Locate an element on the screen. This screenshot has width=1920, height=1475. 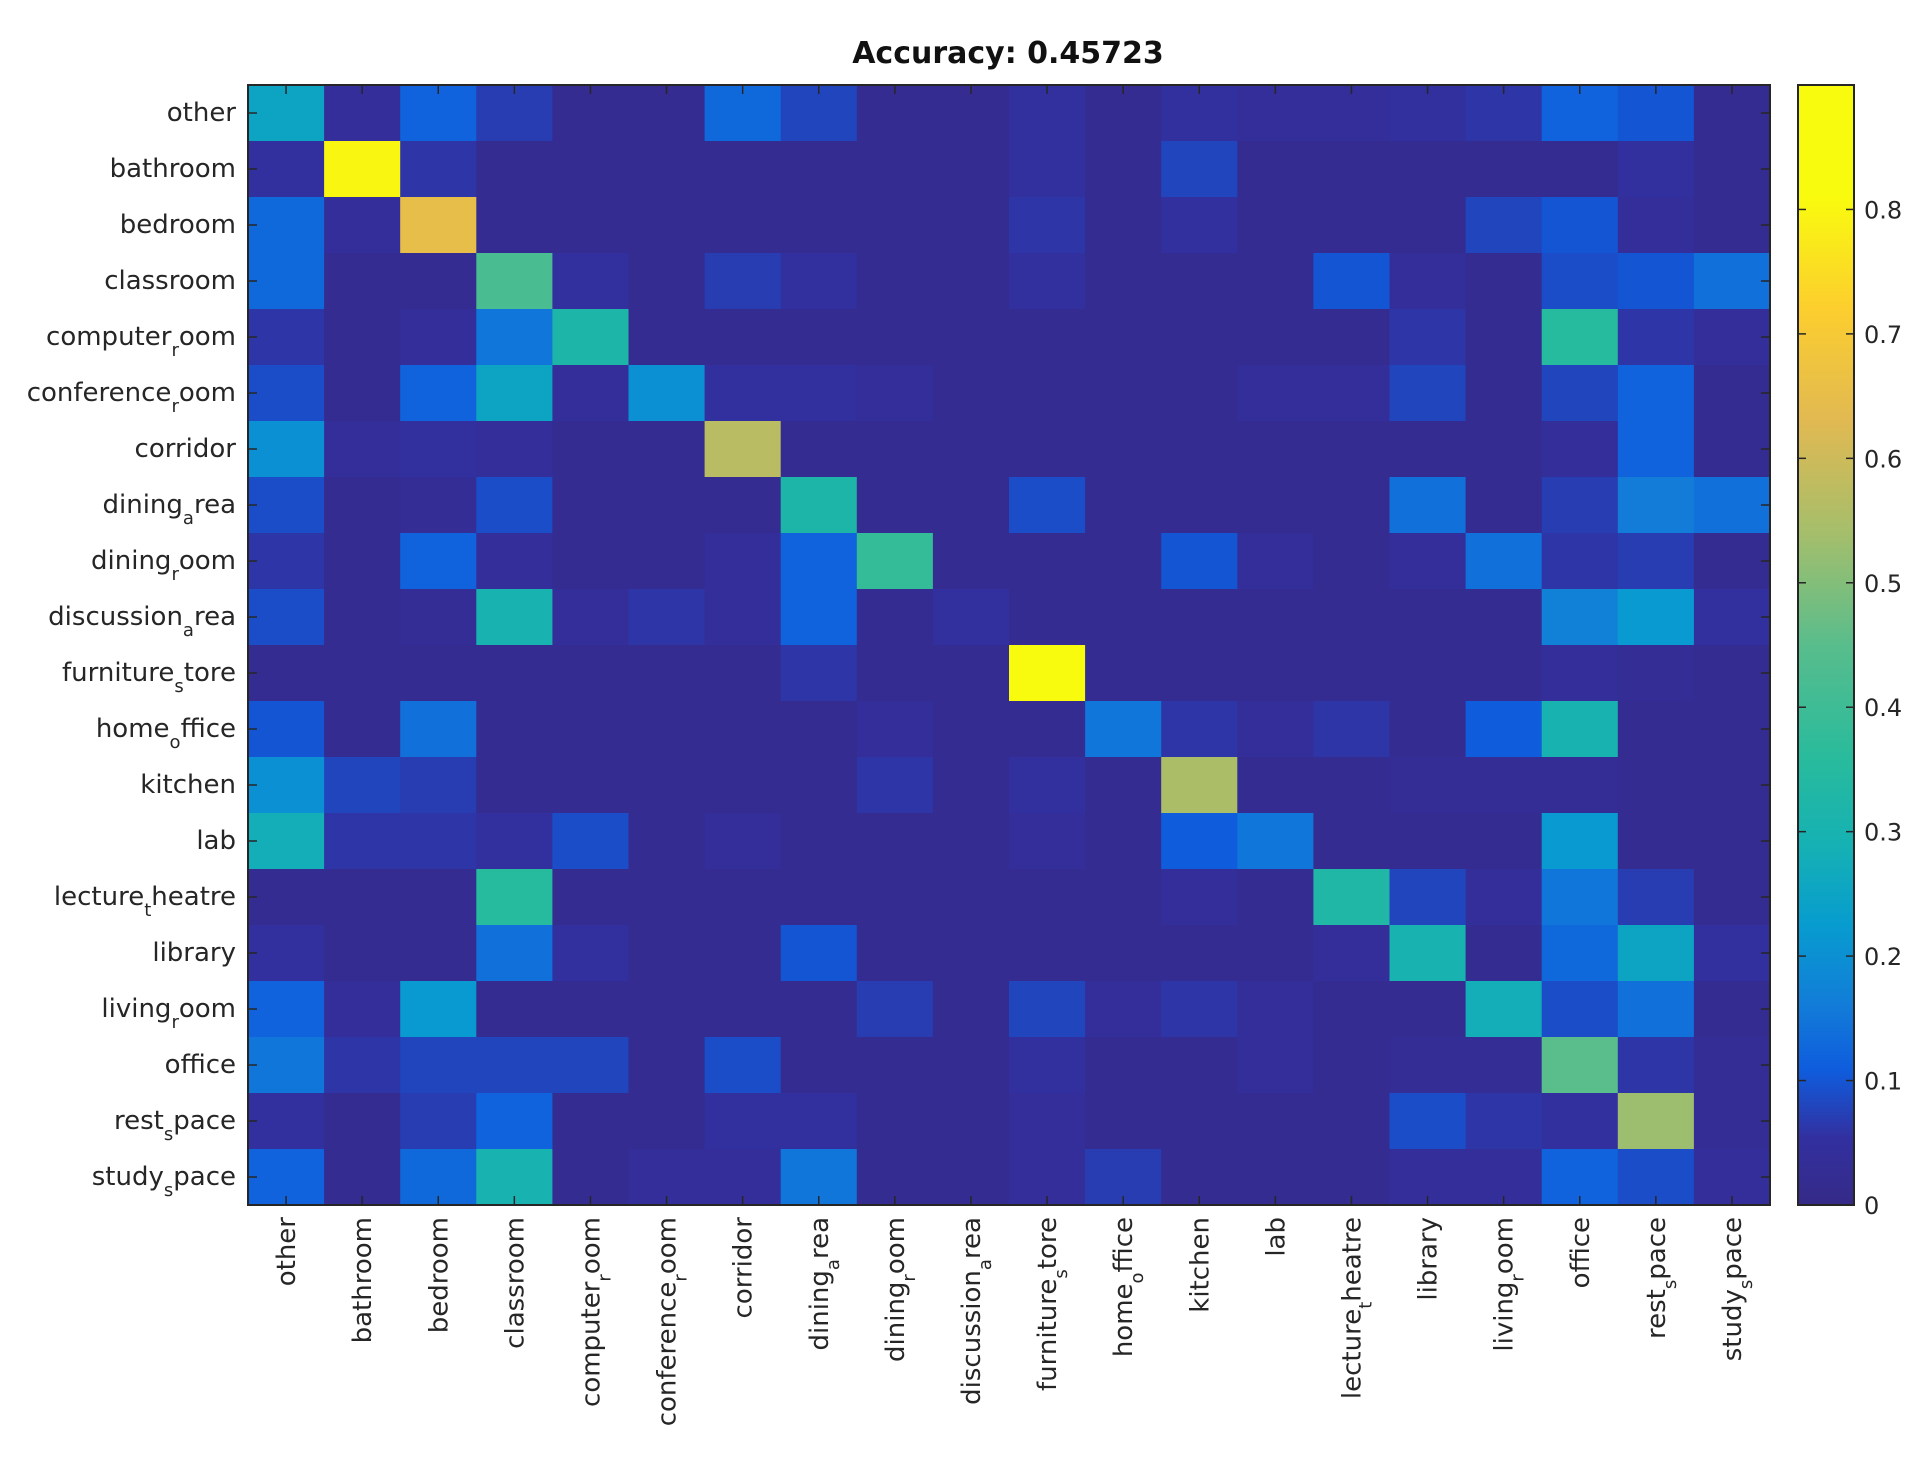
heatmap-cell-bedroom-bathroom is located at coordinates (362, 225).